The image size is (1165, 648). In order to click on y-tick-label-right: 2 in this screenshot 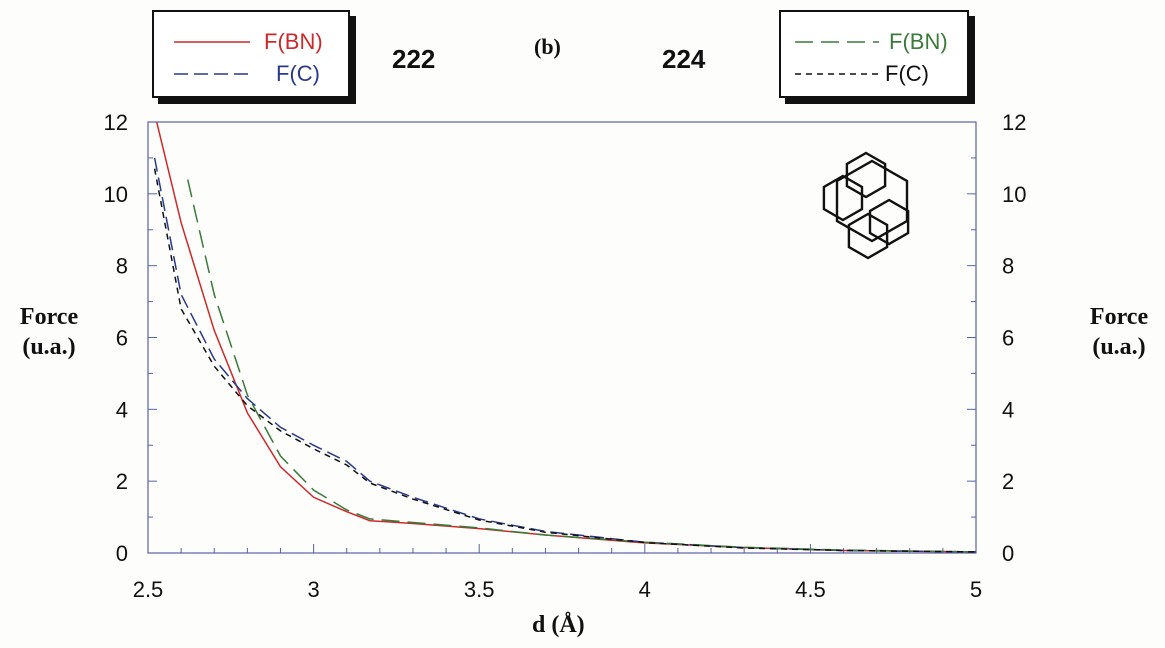, I will do `click(1008, 481)`.